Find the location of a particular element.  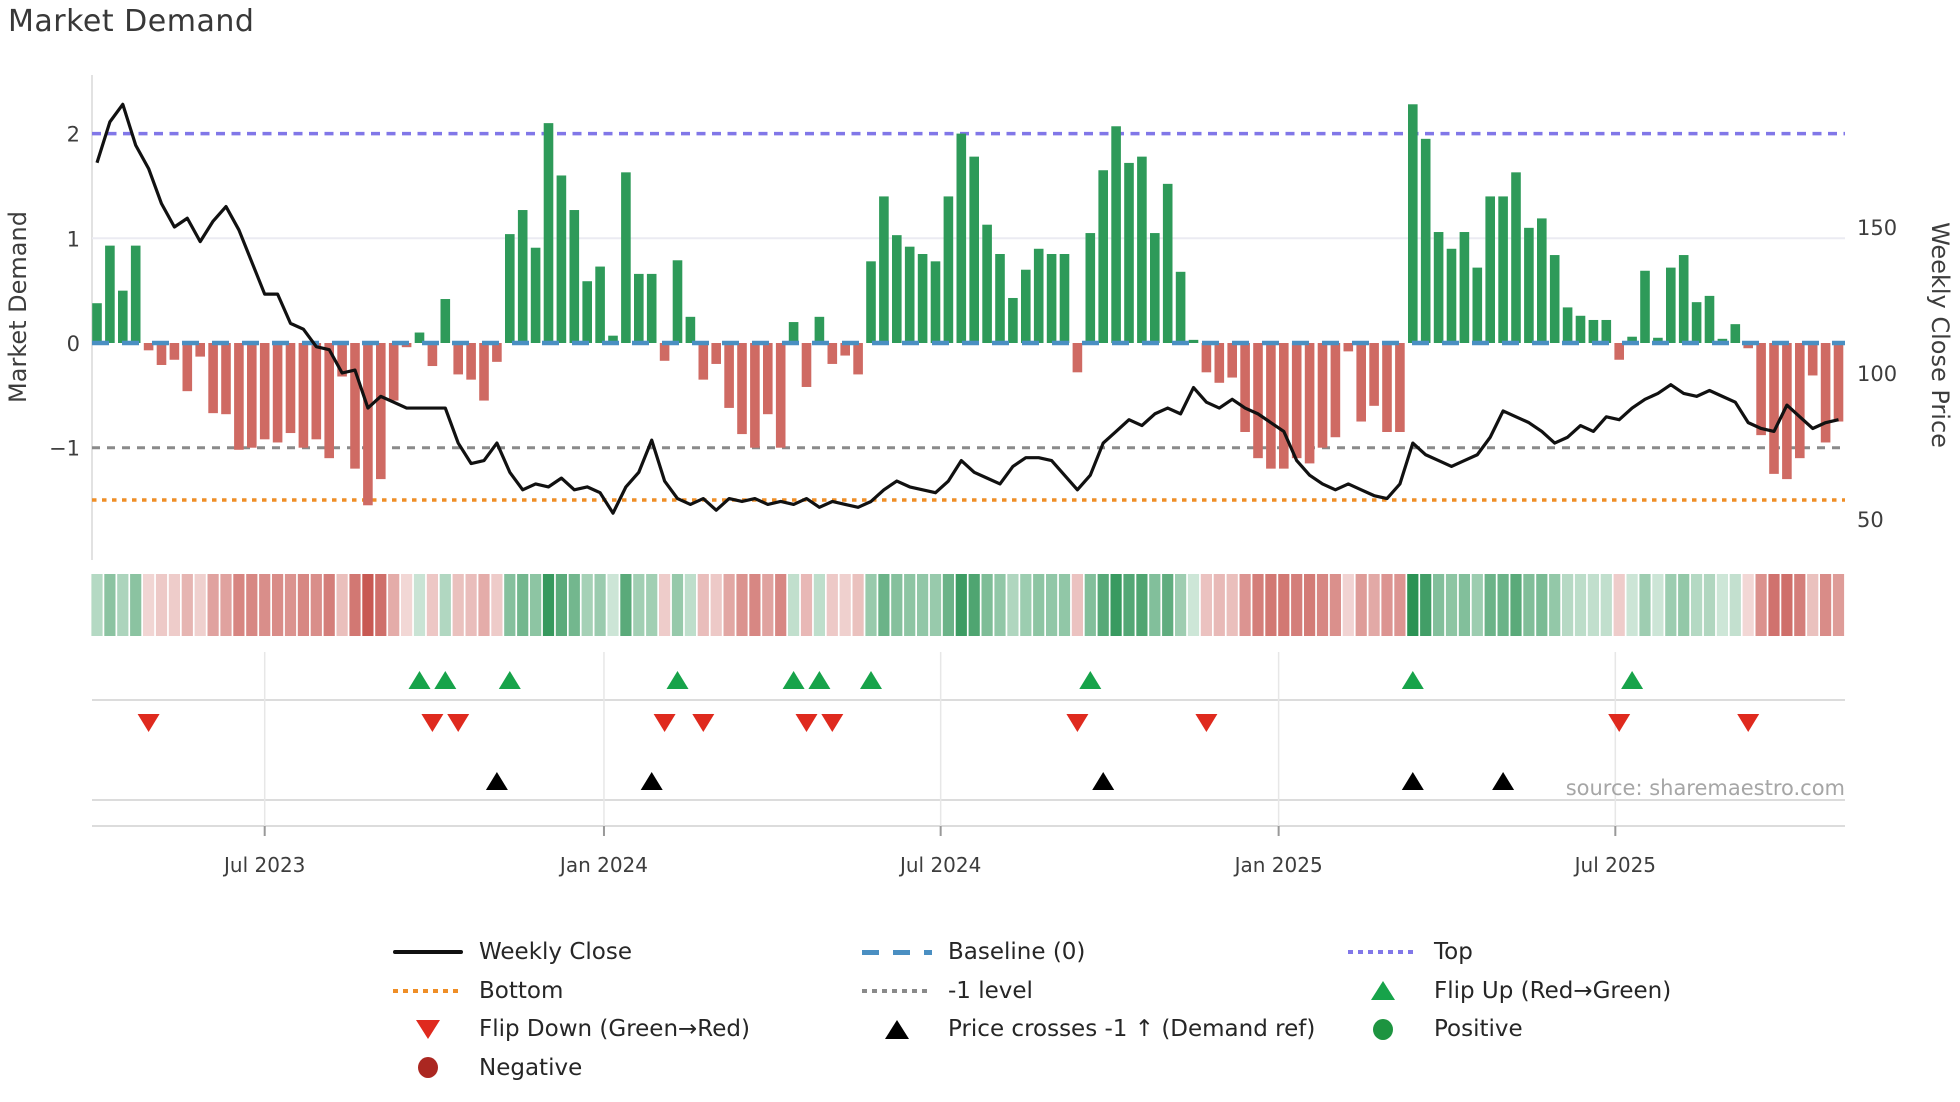

dotted-line-icon is located at coordinates (897, 990).